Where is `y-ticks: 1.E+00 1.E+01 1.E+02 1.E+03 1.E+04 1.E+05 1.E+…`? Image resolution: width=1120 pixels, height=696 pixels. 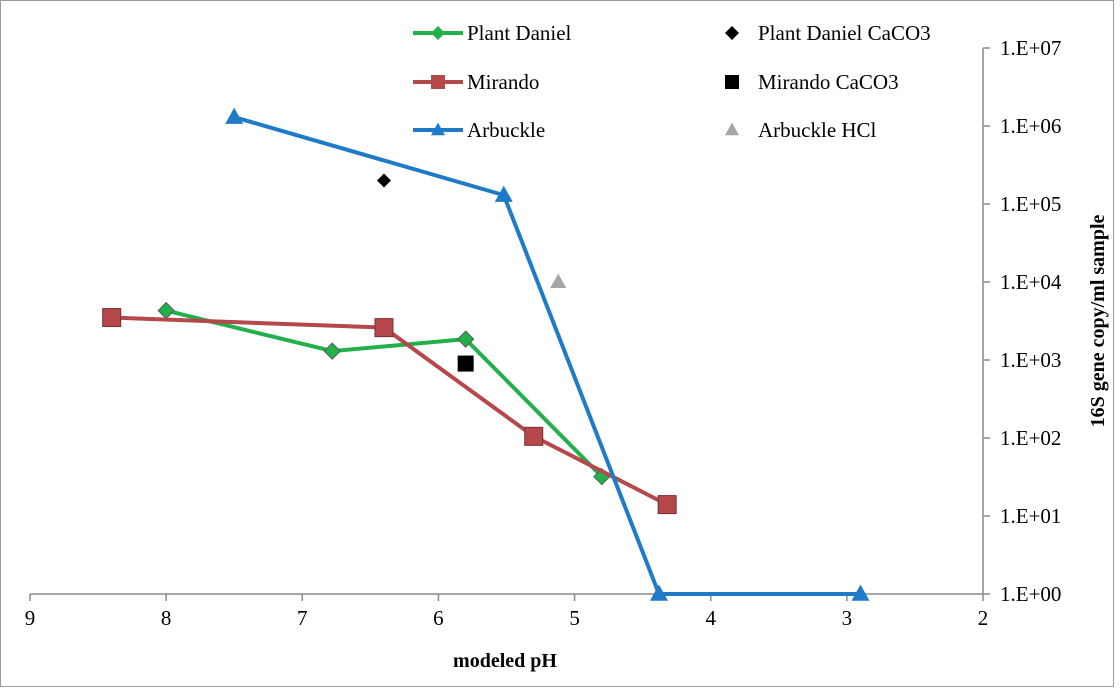 y-ticks: 1.E+00 1.E+01 1.E+02 1.E+03 1.E+04 1.E+05 1.E+… is located at coordinates (1022, 321).